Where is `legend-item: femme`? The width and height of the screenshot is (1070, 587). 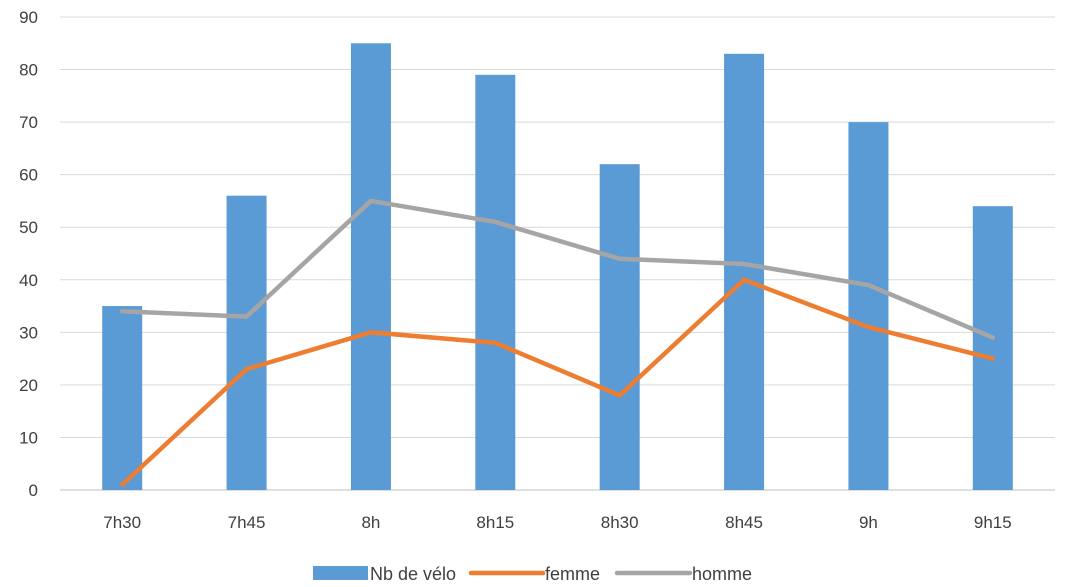
legend-item: femme is located at coordinates (534, 574).